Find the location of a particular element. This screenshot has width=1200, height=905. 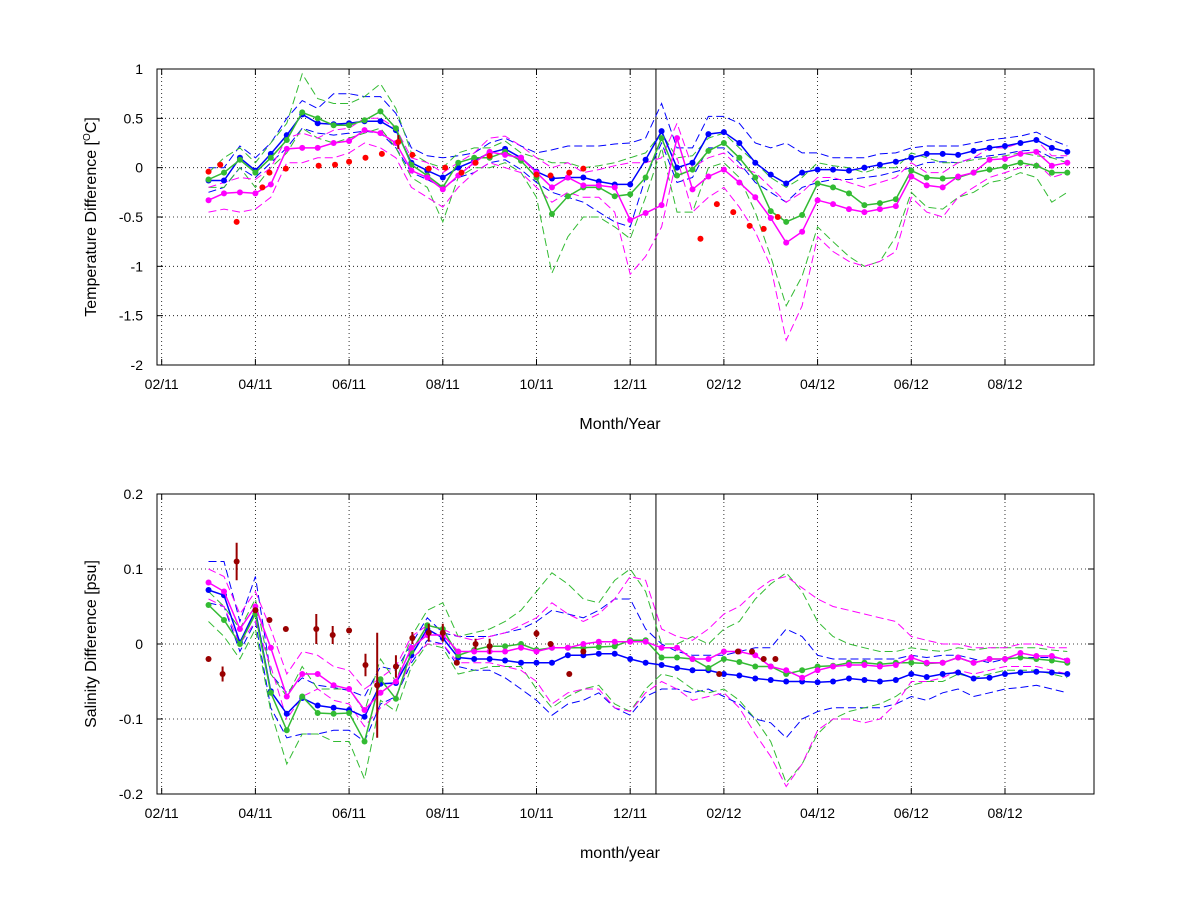

temperature-x-tick-label: 06/11 is located at coordinates (349, 384).